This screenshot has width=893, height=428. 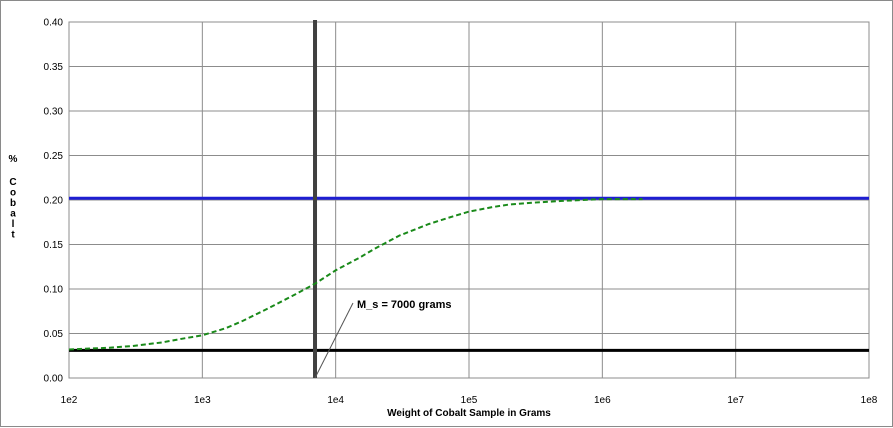 What do you see at coordinates (334, 340) in the screenshot?
I see `annotation-leader-line` at bounding box center [334, 340].